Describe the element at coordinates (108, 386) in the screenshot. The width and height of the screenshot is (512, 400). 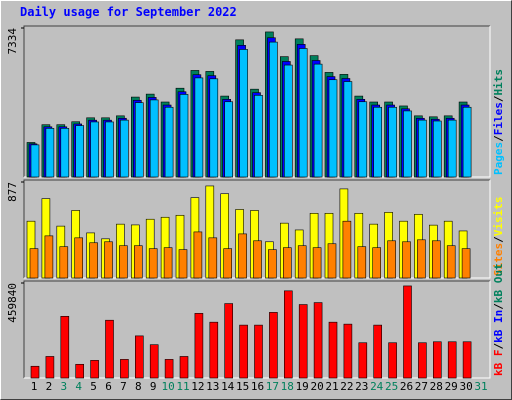
I see `x-tick-label: 6` at that location.